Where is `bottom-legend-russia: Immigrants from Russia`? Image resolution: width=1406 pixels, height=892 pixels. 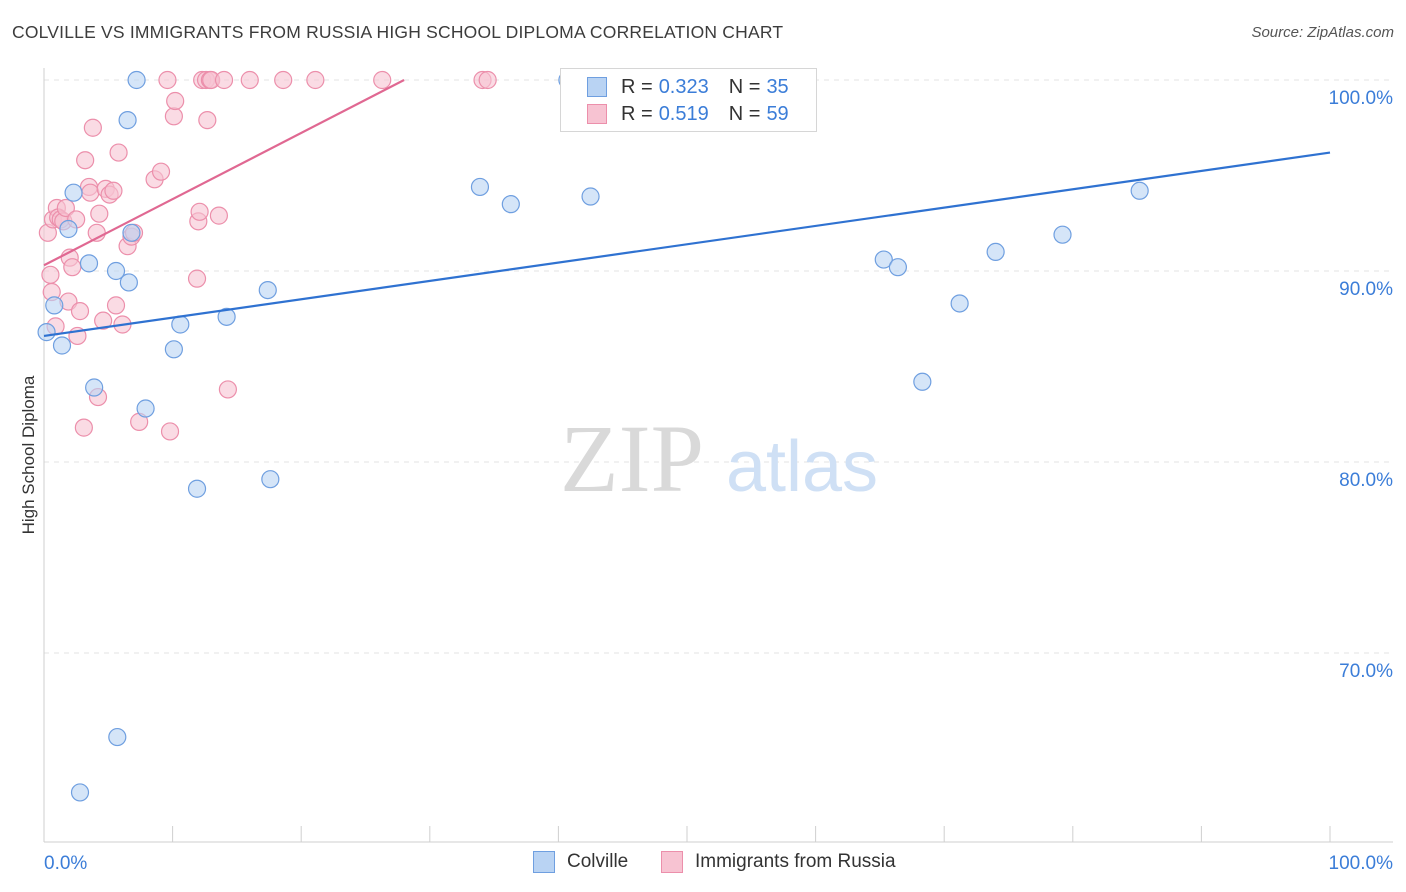 bottom-legend-russia: Immigrants from Russia is located at coordinates (778, 862).